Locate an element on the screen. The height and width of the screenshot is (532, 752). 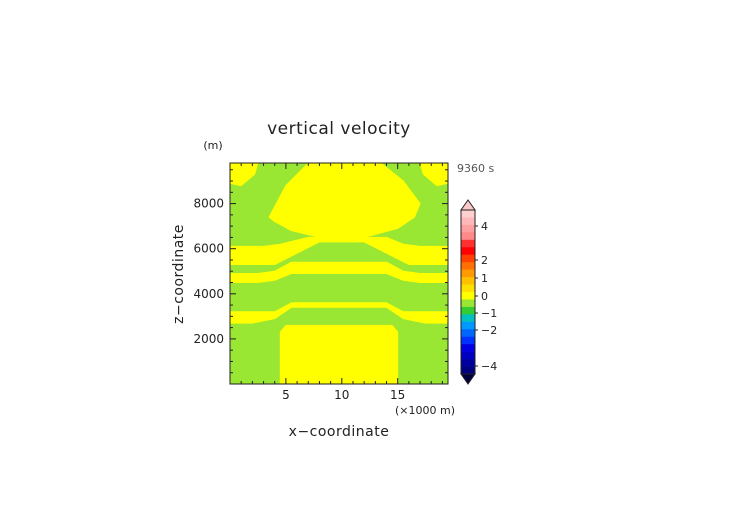
chart-title: vertical velocity is located at coordinates (339, 129).